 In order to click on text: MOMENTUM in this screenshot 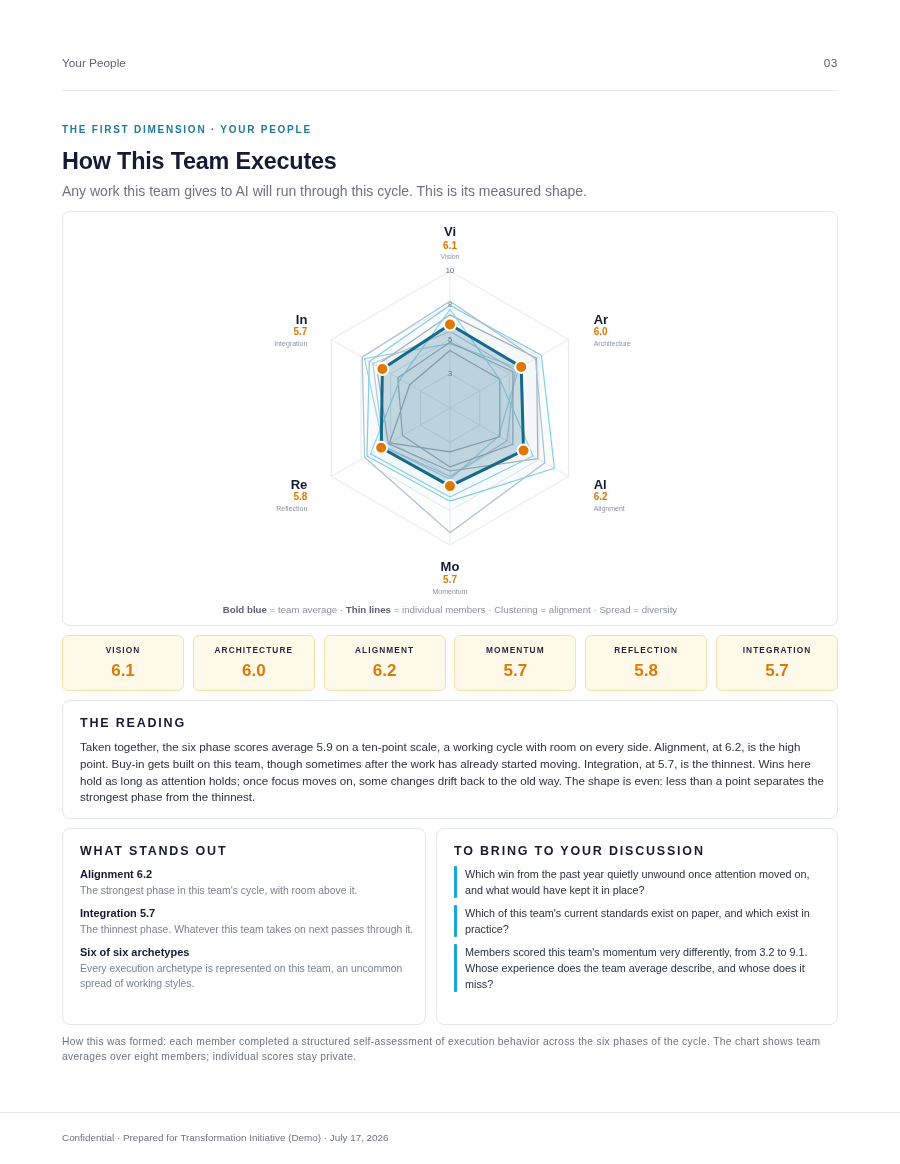, I will do `click(515, 650)`.